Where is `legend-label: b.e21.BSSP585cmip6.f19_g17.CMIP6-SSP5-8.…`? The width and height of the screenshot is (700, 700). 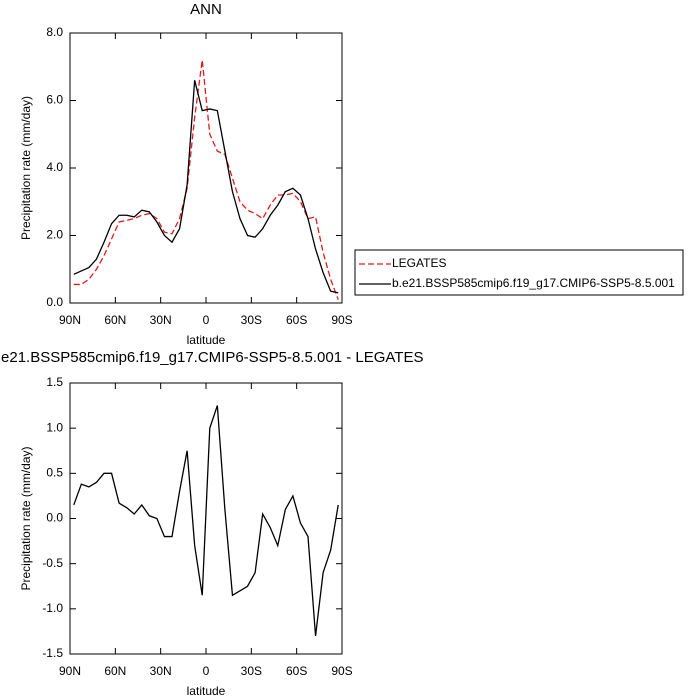 legend-label: b.e21.BSSP585cmip6.f19_g17.CMIP6-SSP5-8.… is located at coordinates (533, 283).